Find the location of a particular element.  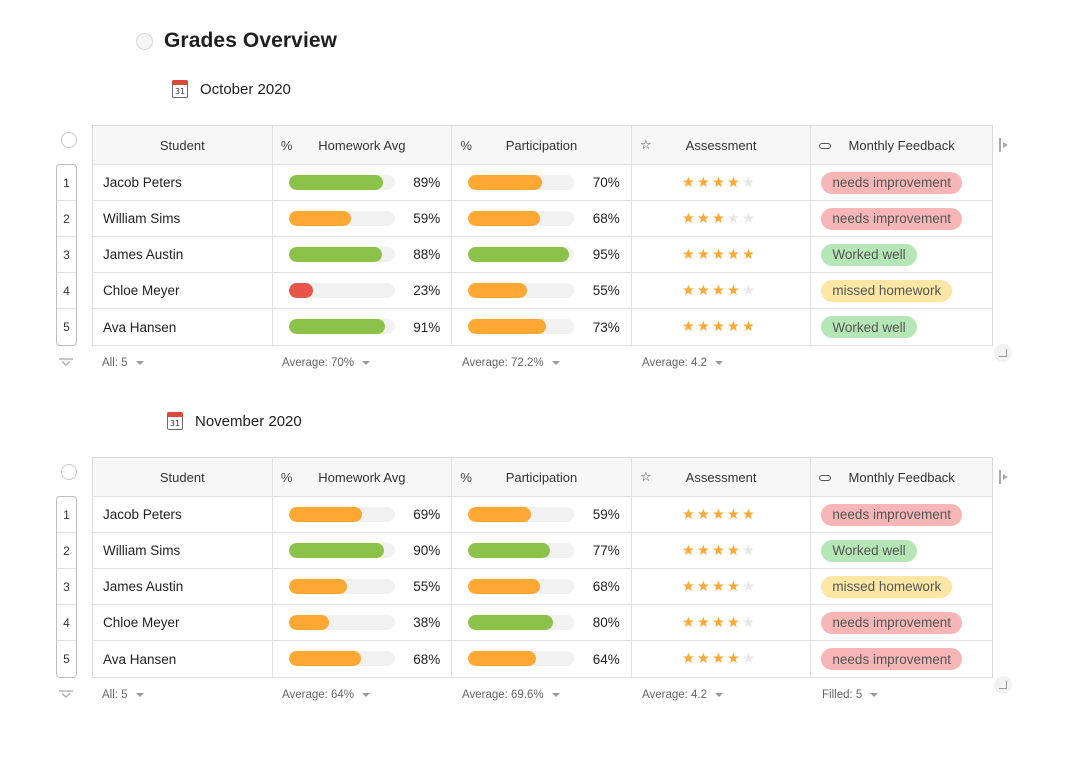

cell-participation: 59% is located at coordinates (542, 514).